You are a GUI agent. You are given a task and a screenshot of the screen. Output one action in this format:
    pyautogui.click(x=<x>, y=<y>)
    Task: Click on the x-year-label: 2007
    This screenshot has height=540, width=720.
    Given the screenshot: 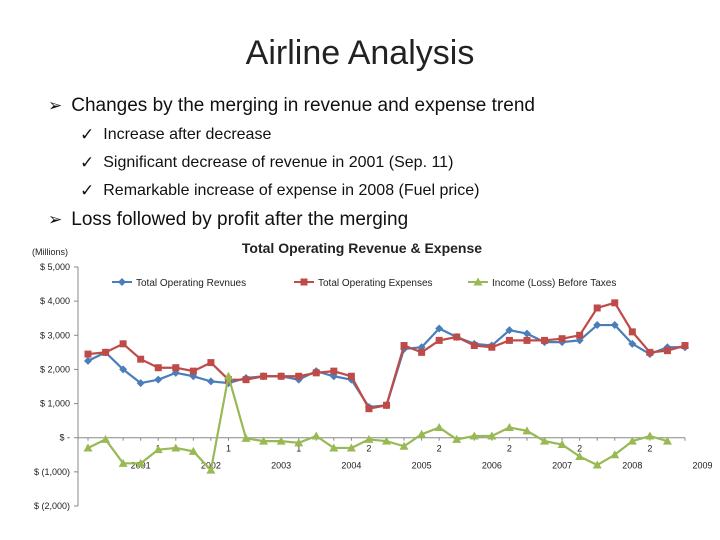 What is the action you would take?
    pyautogui.click(x=562, y=466)
    